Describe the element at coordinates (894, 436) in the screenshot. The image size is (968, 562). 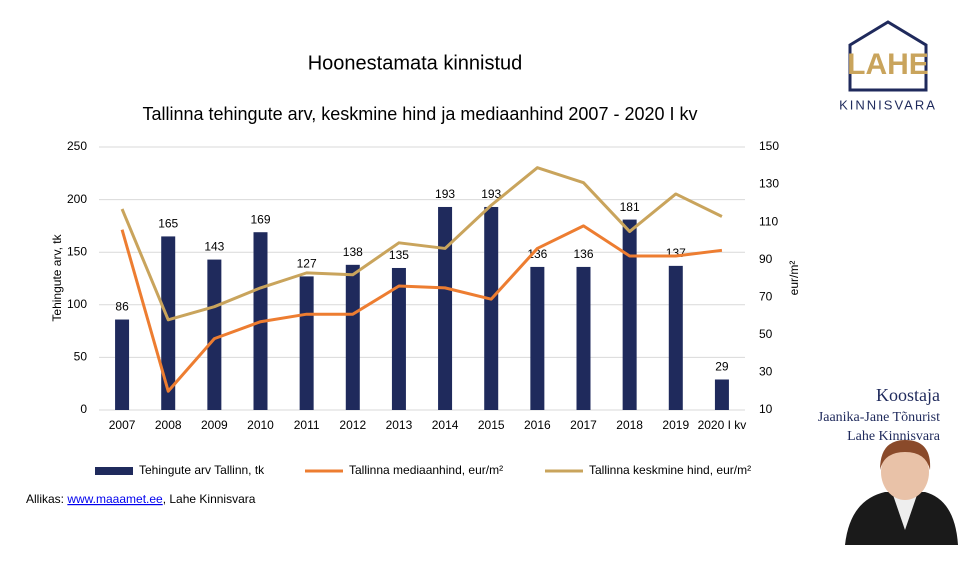
I see `author-company: Lahe Kinnisvara` at that location.